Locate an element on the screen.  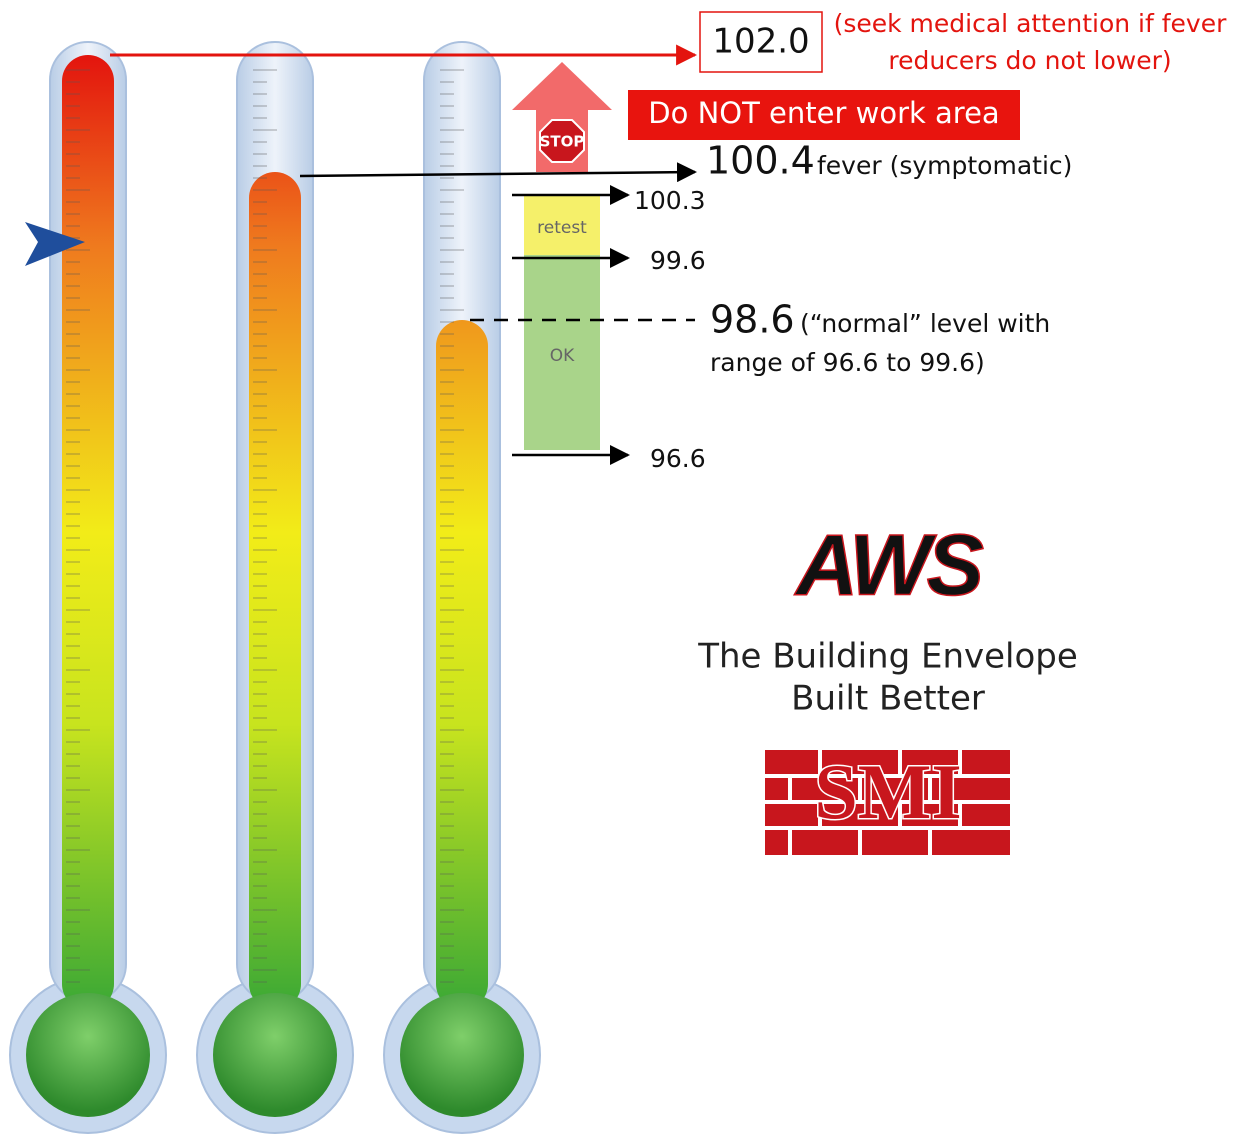
retest-label: retest is located at coordinates (562, 228).